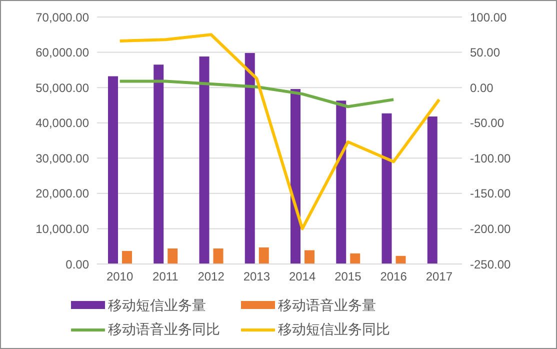  Describe the element at coordinates (489, 17) in the screenshot. I see `y2-tick-label: 100.00` at that location.